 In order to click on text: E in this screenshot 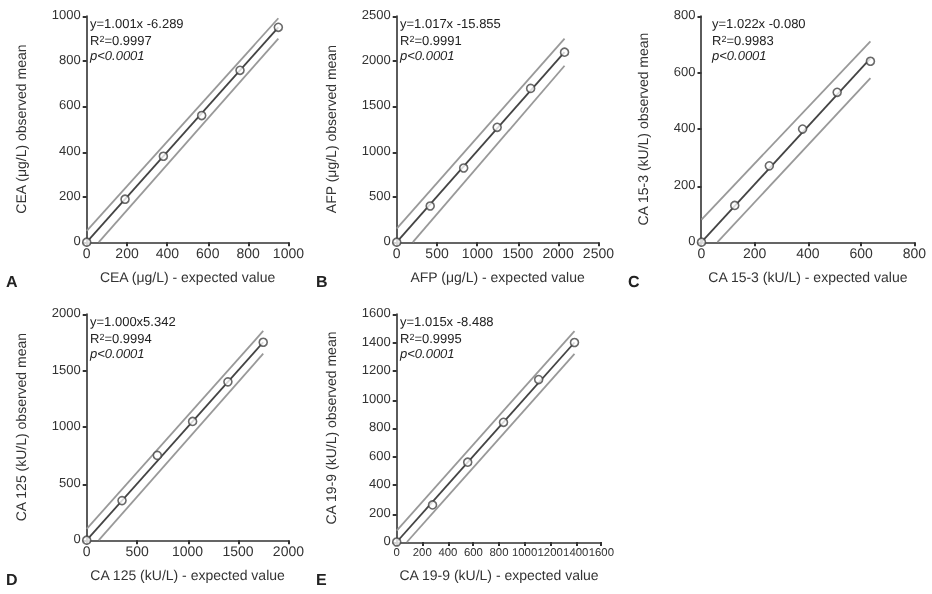, I will do `click(322, 580)`.